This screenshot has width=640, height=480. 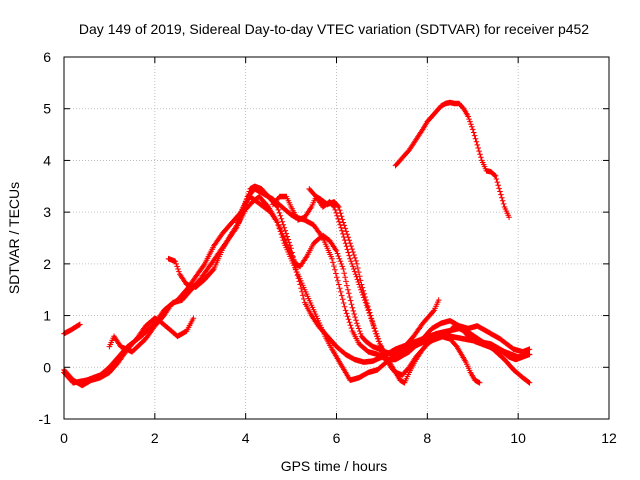 I want to click on x-tick-label: 4, so click(x=246, y=438).